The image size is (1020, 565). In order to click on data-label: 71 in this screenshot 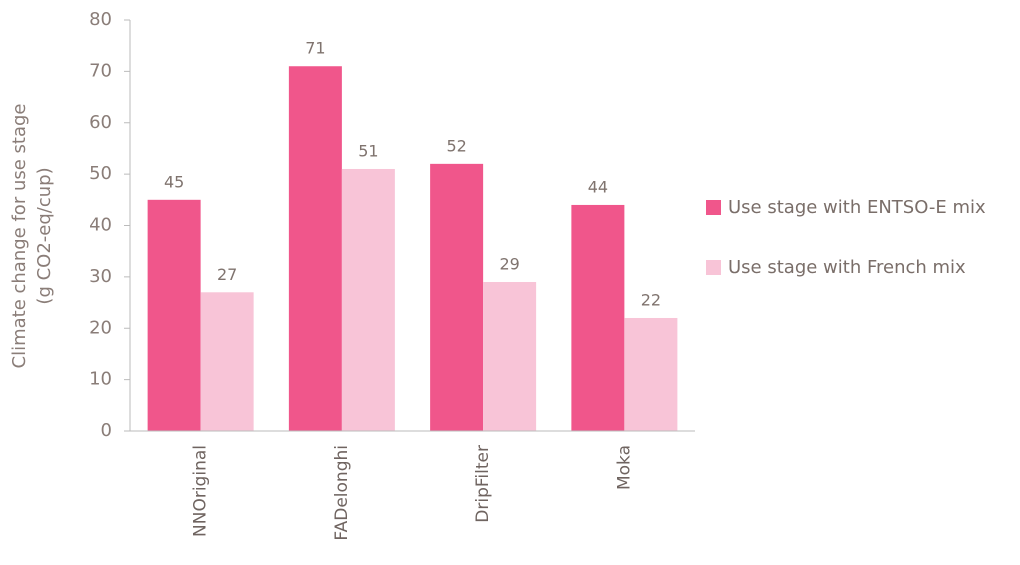, I will do `click(315, 48)`.